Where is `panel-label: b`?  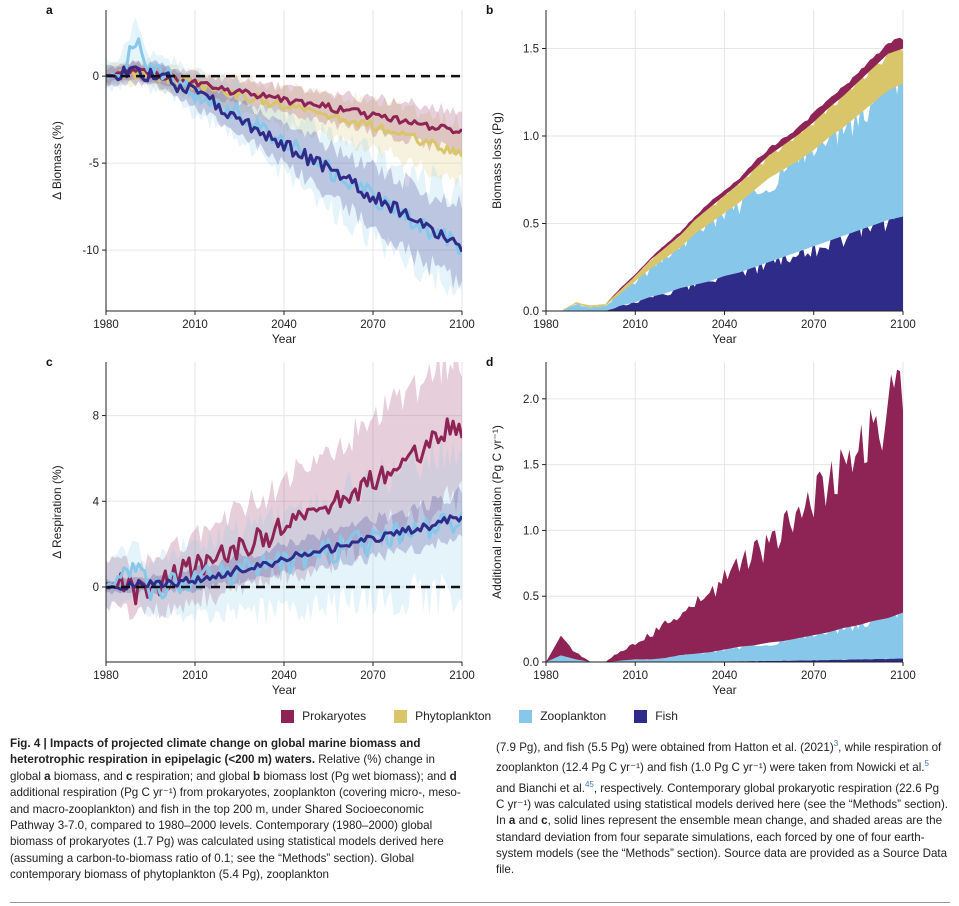 panel-label: b is located at coordinates (489, 10).